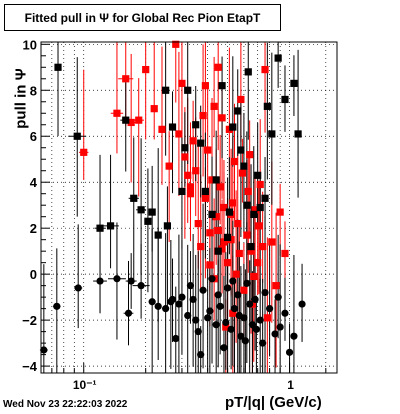  I want to click on y-tick-label: −4, so click(30, 366).